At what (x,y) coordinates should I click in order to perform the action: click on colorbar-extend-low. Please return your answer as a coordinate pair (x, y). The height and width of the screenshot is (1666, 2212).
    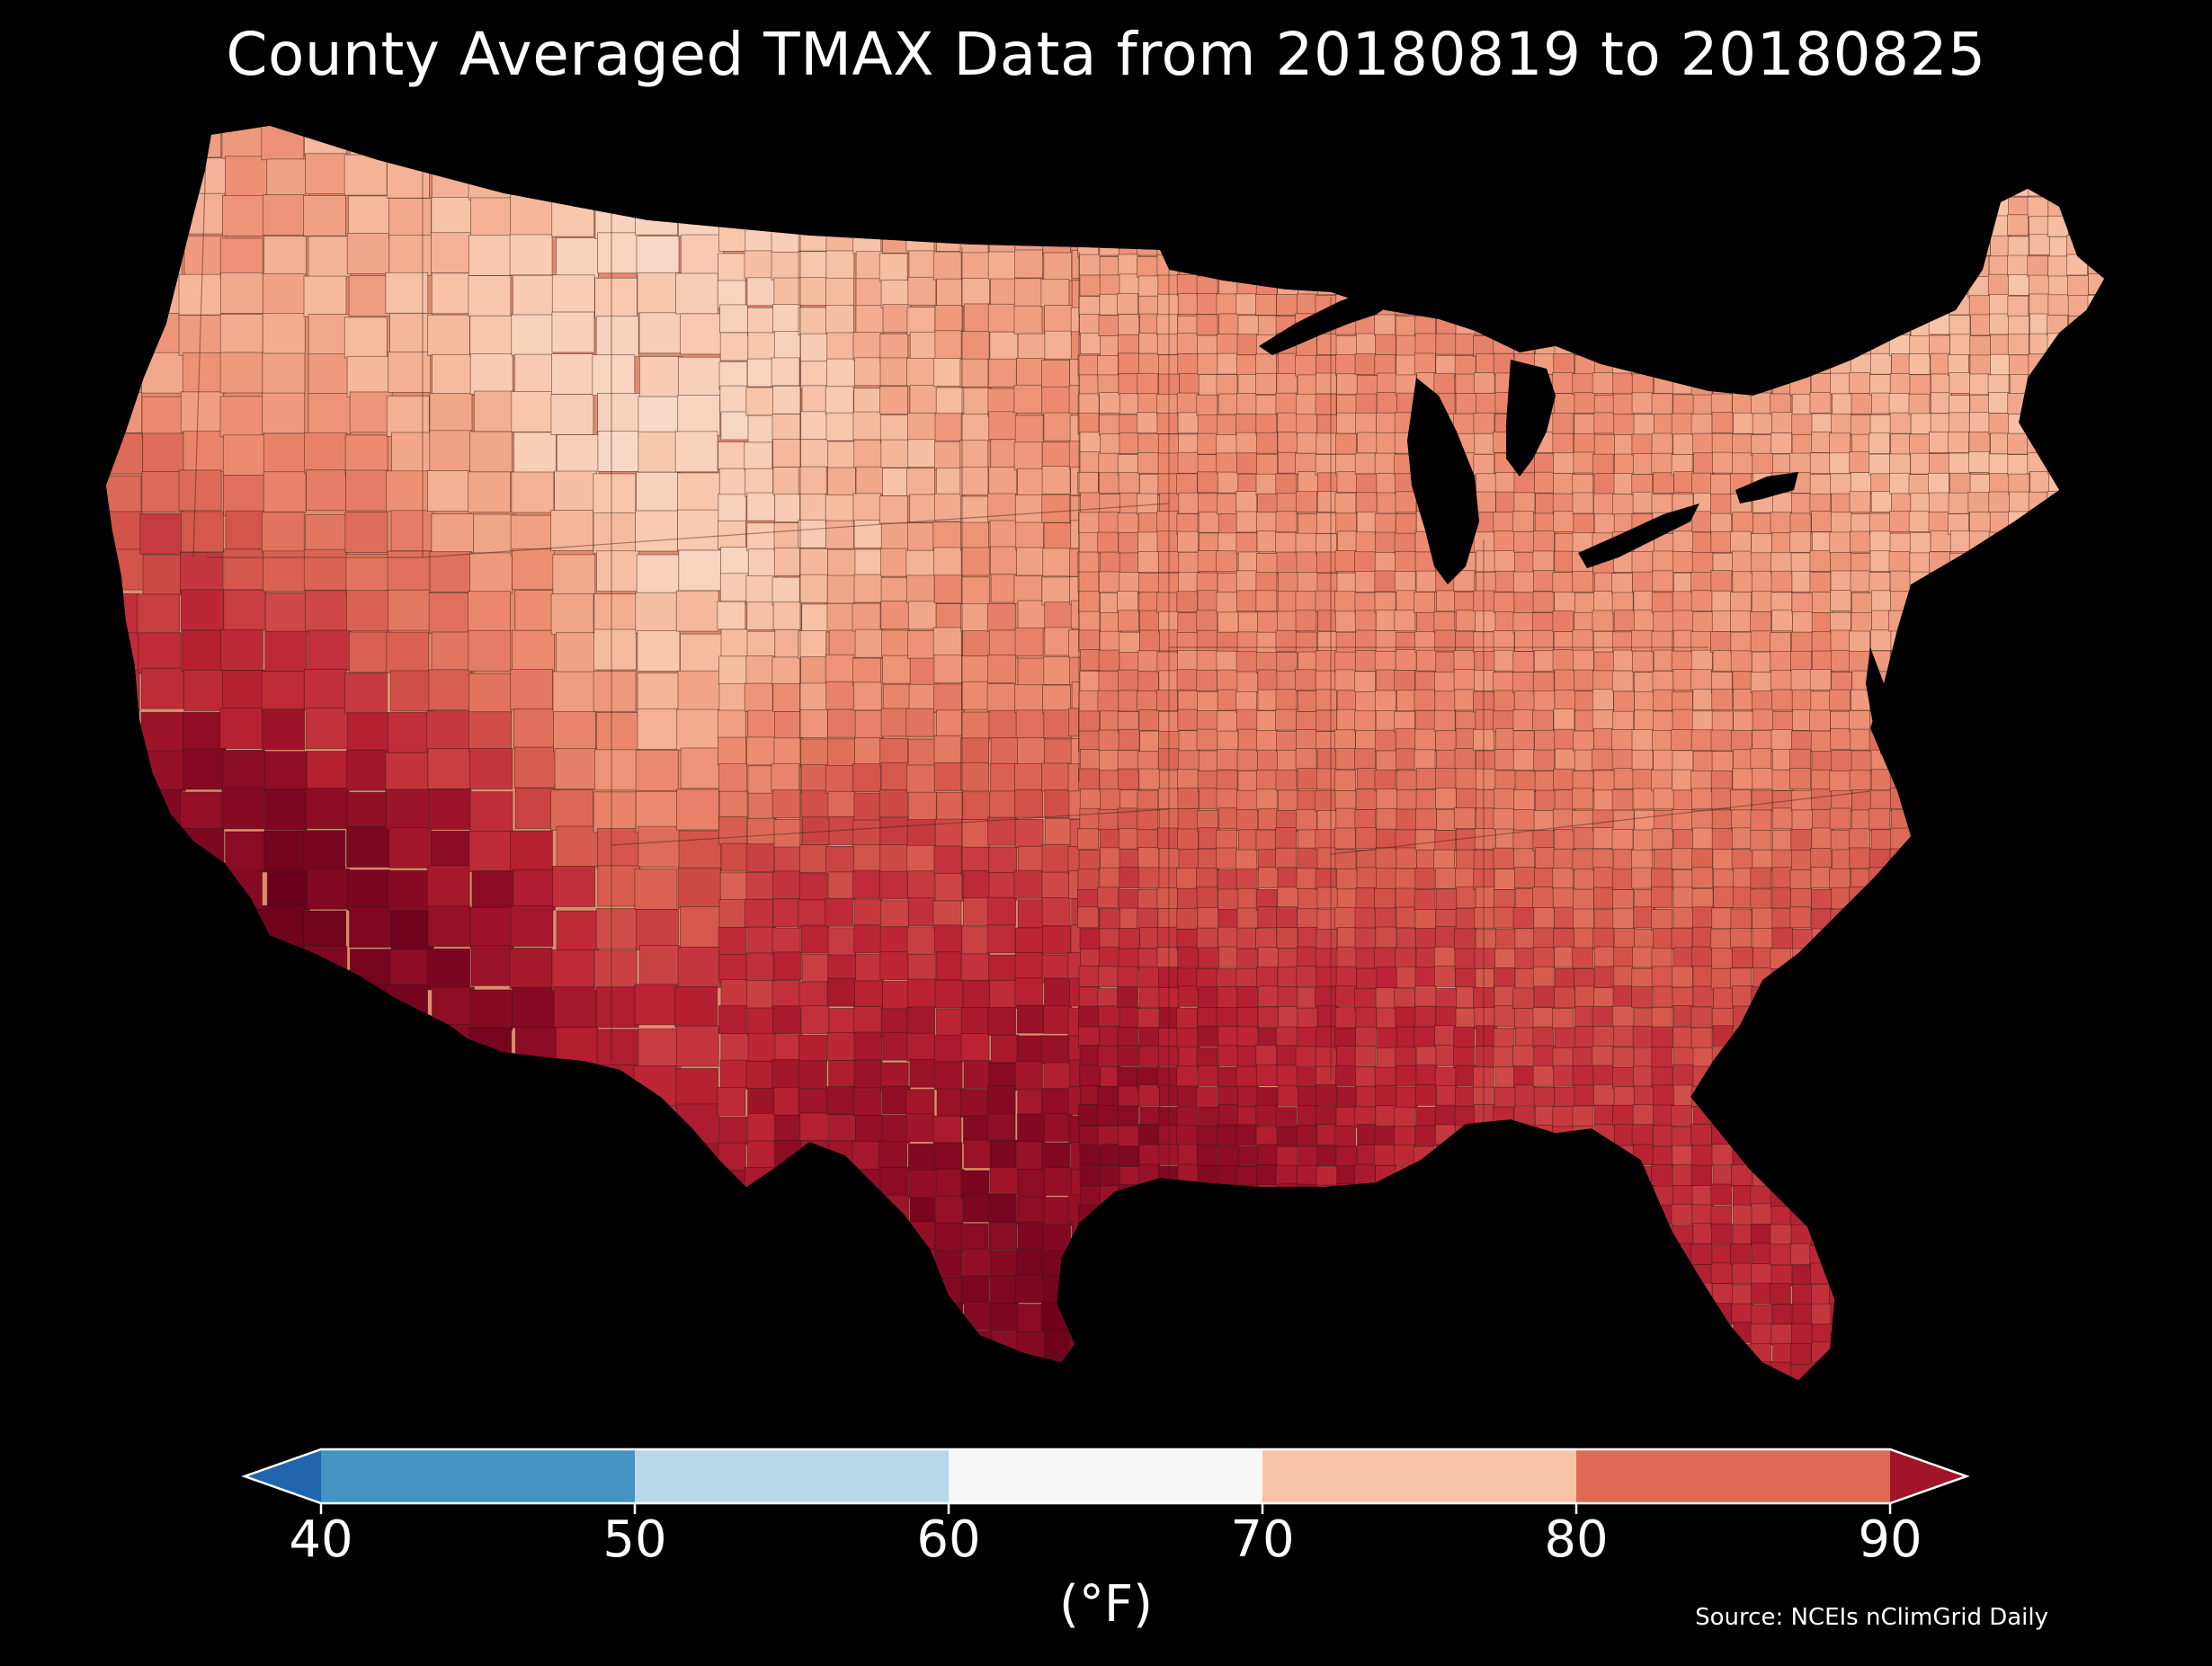
    Looking at the image, I should click on (283, 1476).